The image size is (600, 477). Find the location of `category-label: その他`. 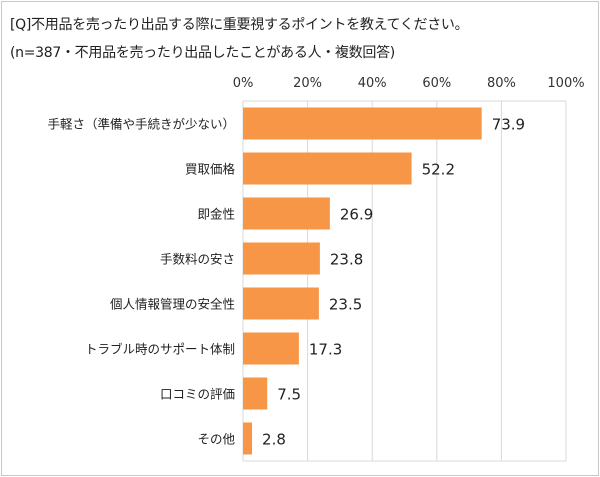

category-label: その他 is located at coordinates (216, 439).